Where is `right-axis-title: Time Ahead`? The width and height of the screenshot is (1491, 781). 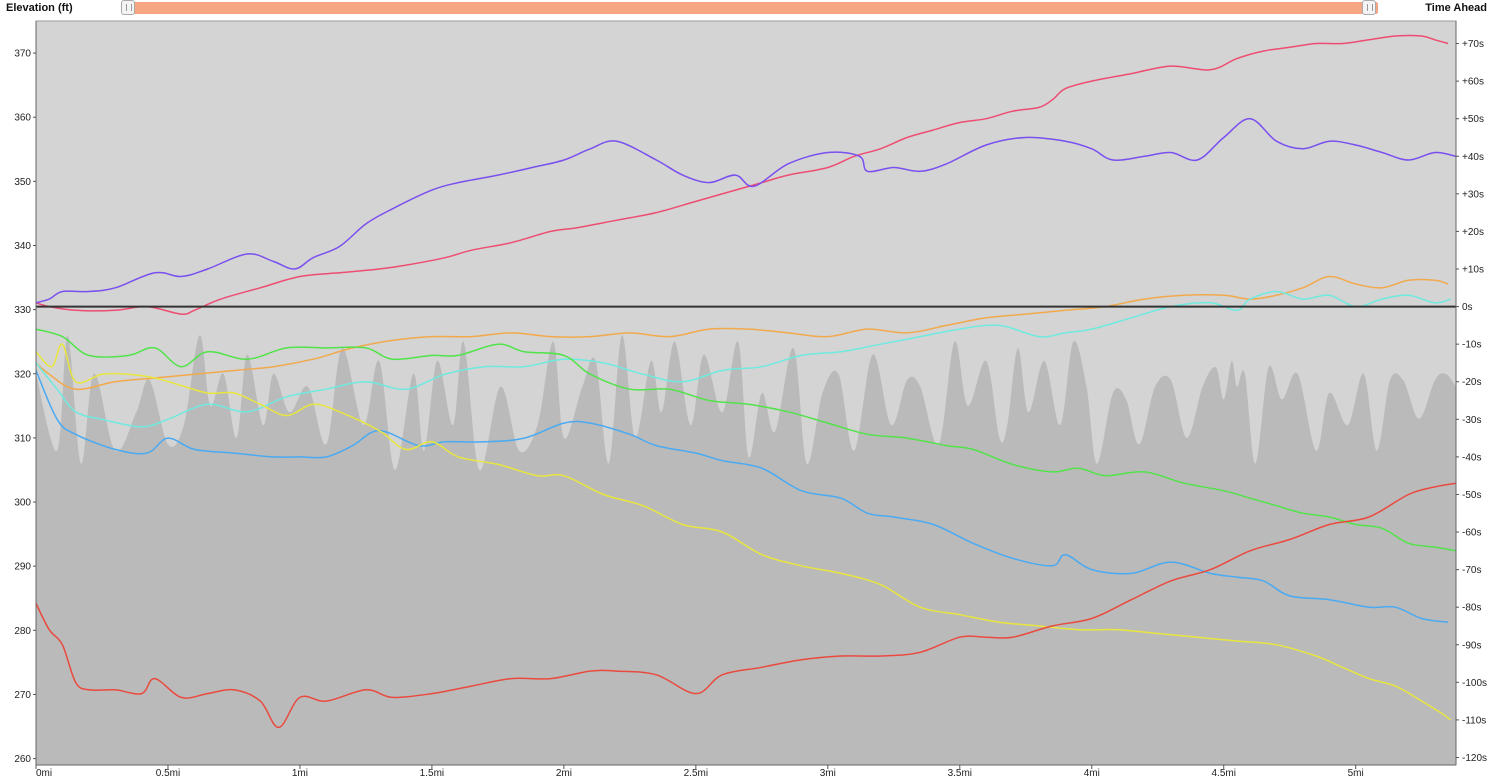
right-axis-title: Time Ahead is located at coordinates (1456, 8).